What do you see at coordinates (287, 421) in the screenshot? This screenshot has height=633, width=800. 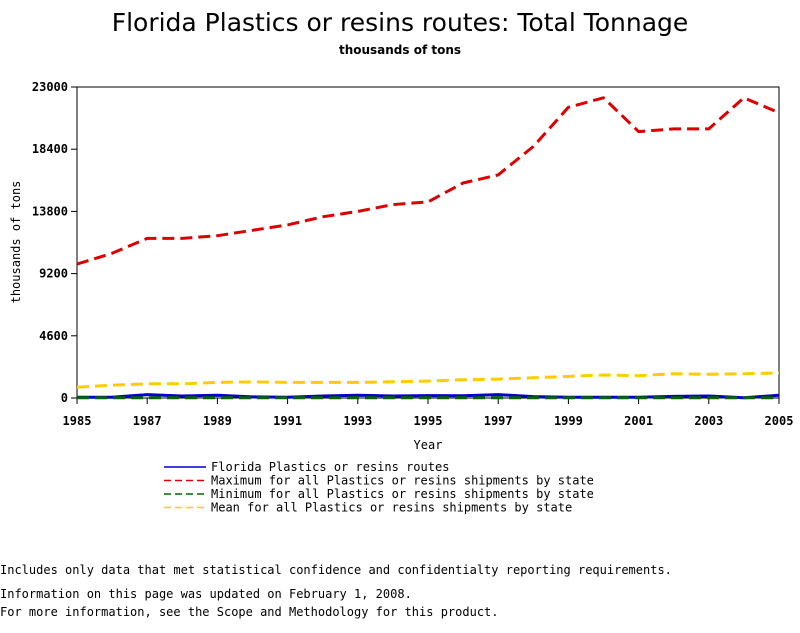 I see `x-tick-label: 1991` at bounding box center [287, 421].